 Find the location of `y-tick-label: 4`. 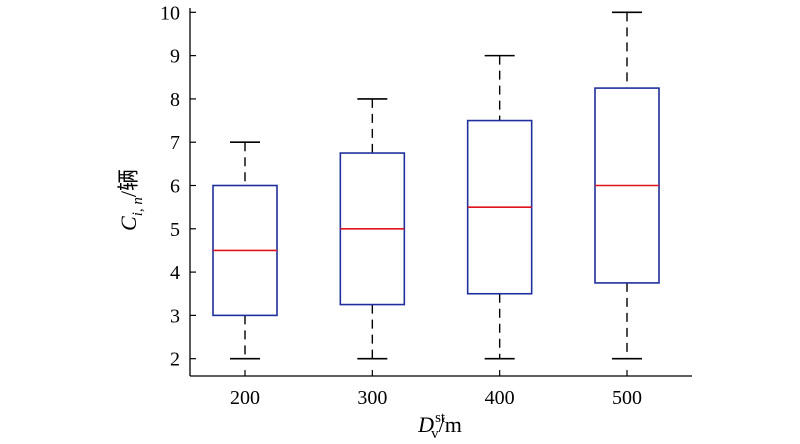

y-tick-label: 4 is located at coordinates (175, 273).